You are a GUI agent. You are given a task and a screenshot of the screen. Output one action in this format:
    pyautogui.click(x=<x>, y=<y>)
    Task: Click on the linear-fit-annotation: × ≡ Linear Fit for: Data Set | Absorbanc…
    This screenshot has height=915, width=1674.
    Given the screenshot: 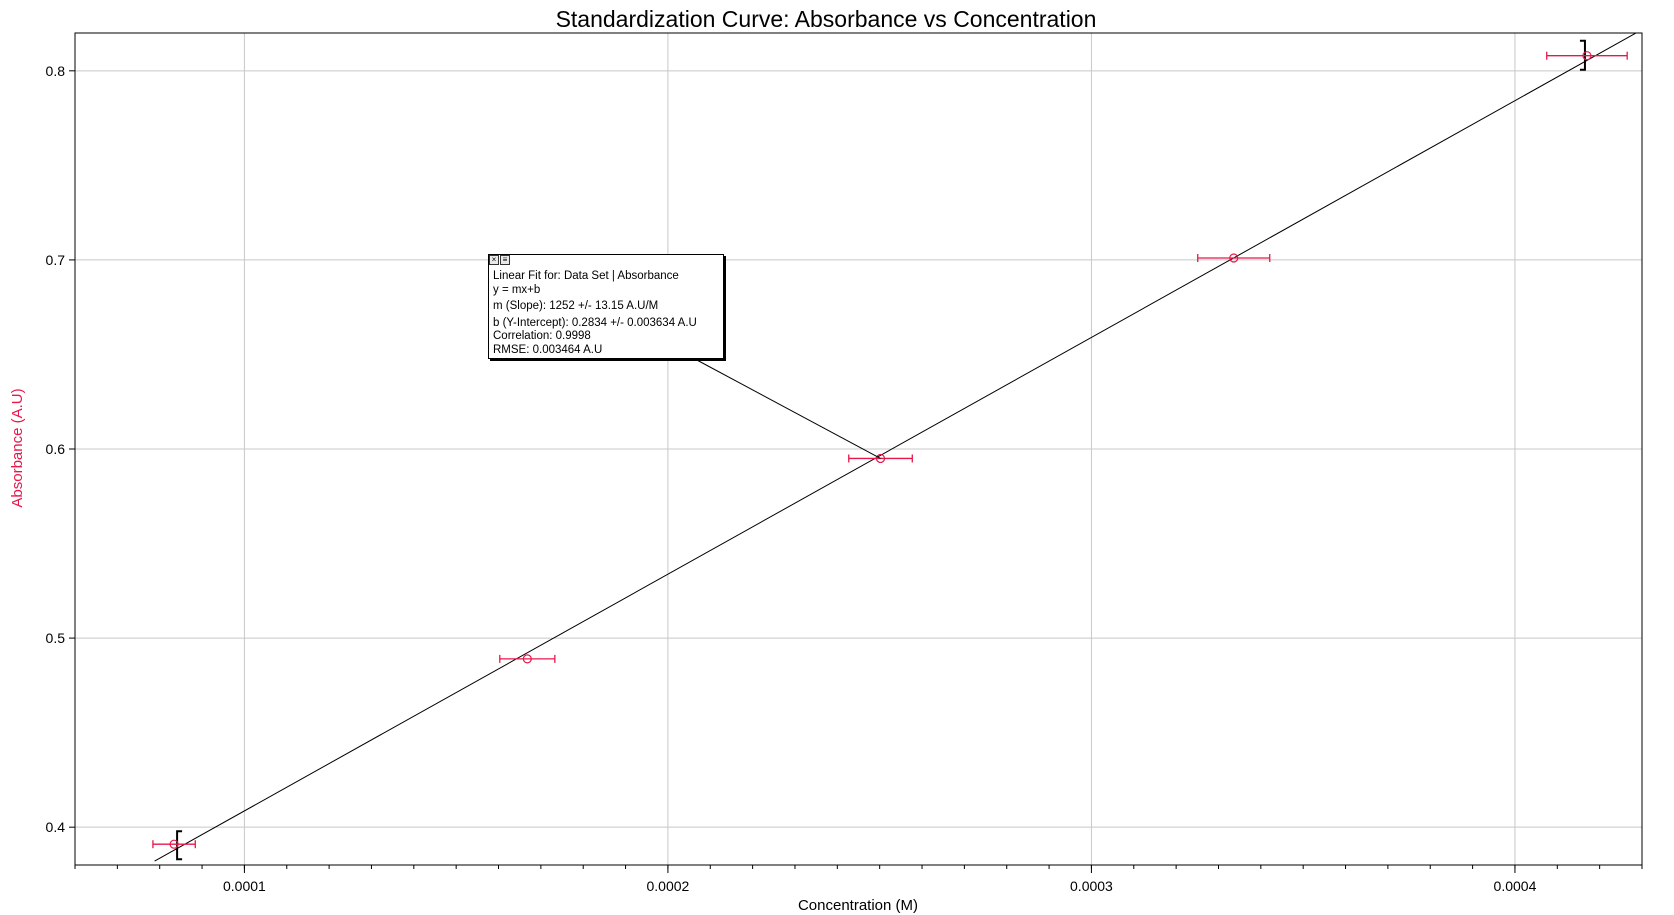 What is the action you would take?
    pyautogui.click(x=606, y=306)
    